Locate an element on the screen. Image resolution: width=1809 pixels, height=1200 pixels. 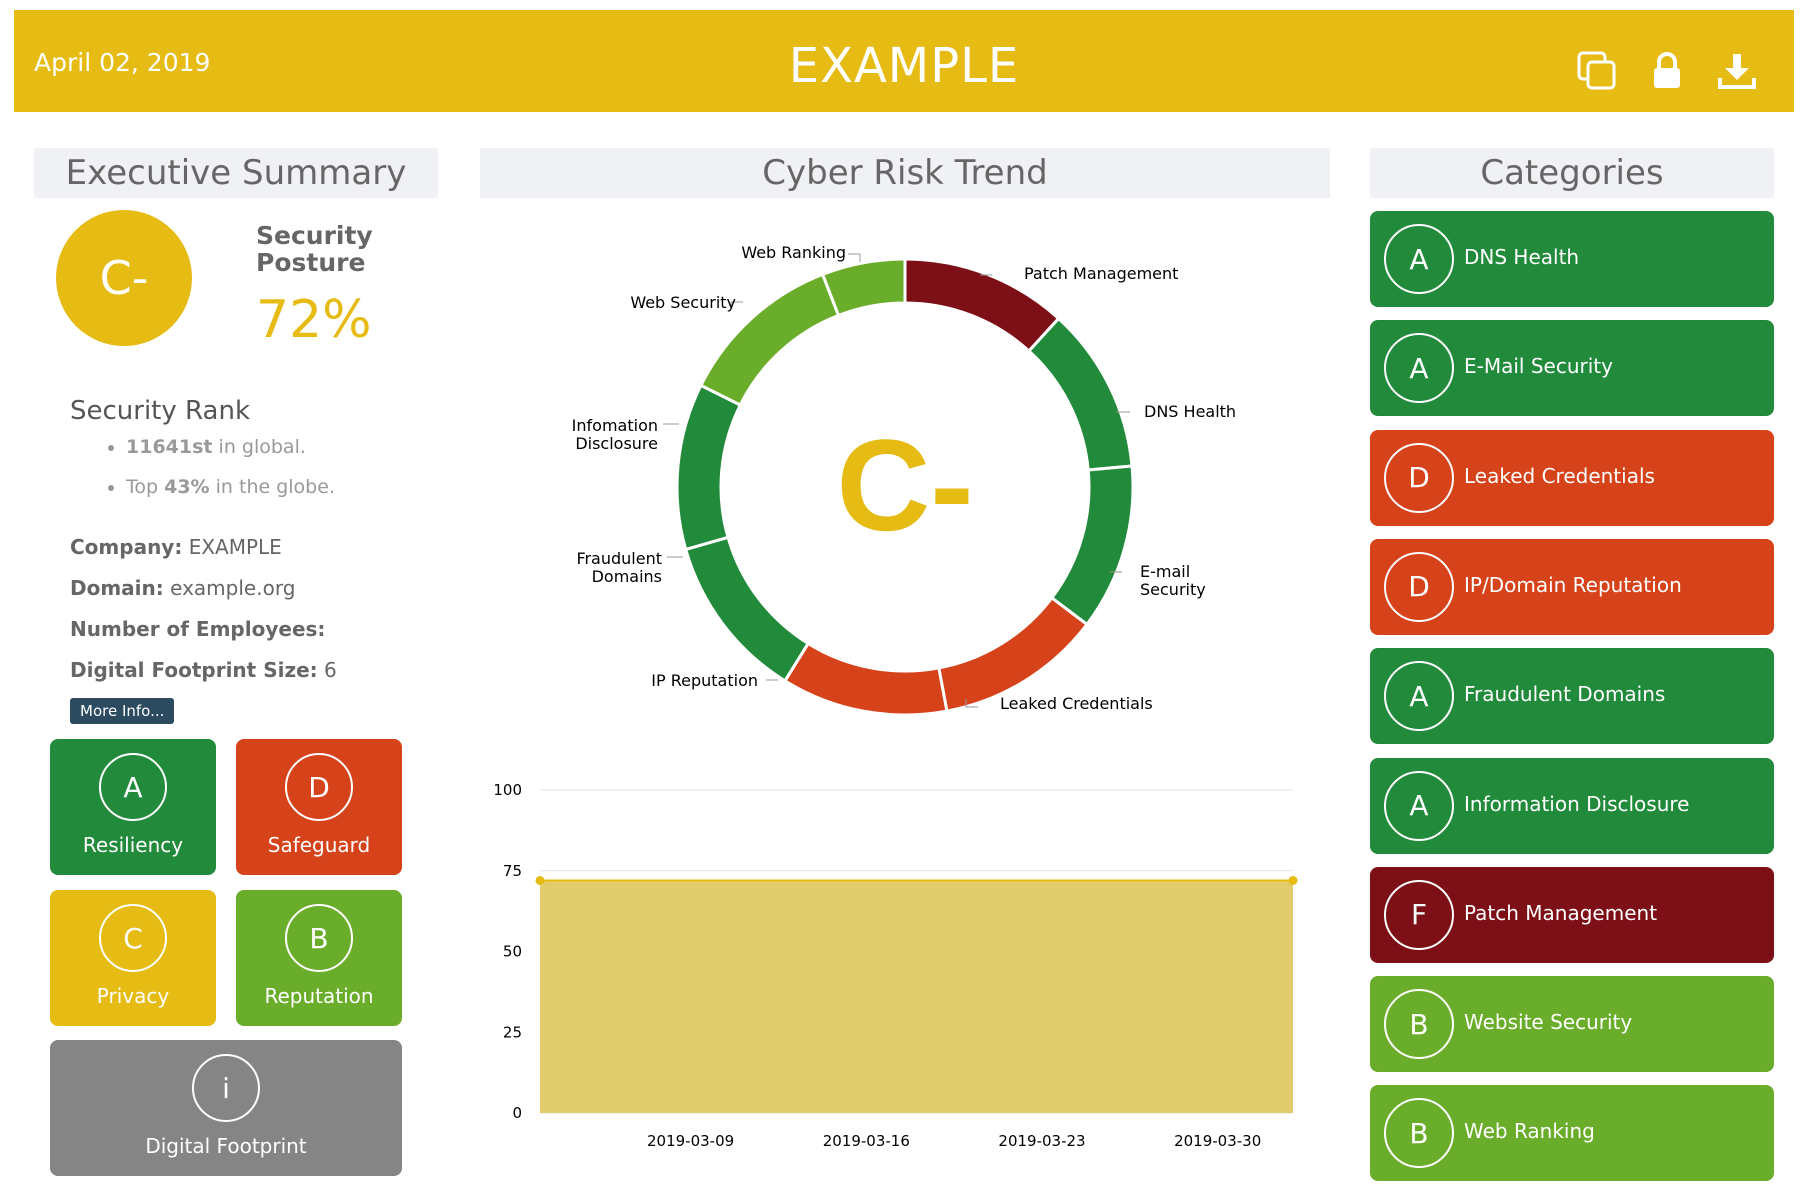
employees-label: Number of Employees: is located at coordinates (198, 629).